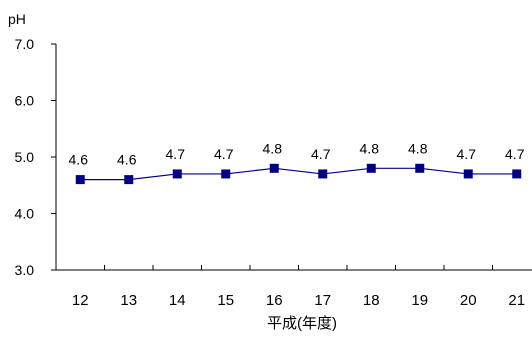 The width and height of the screenshot is (532, 338). What do you see at coordinates (177, 300) in the screenshot?
I see `x-tick-label: 14` at bounding box center [177, 300].